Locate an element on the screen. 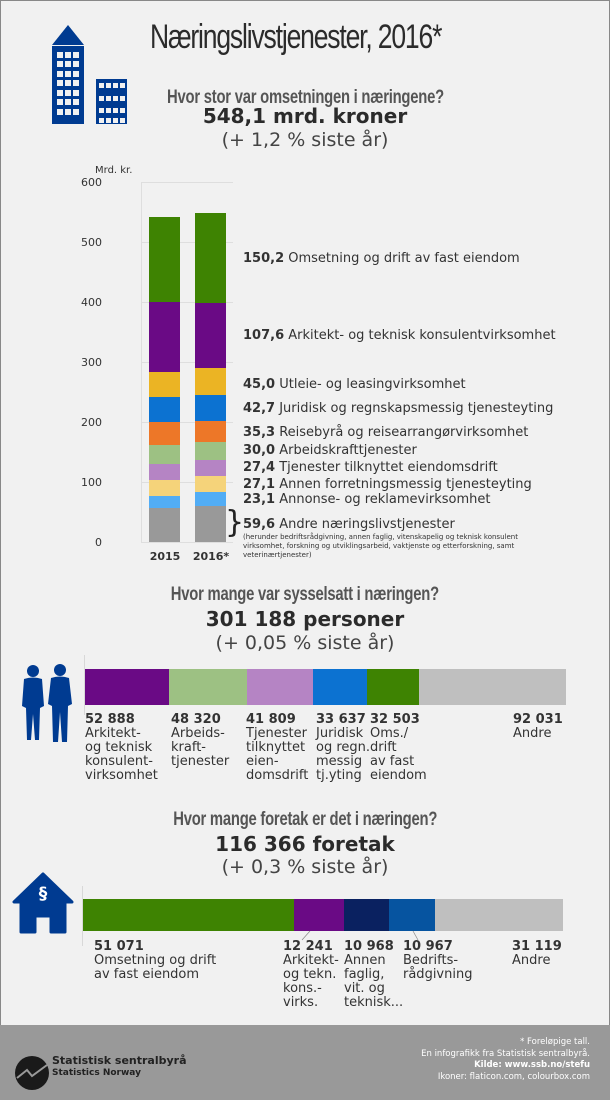 The image size is (610, 1100). house-paragraph-icon: § is located at coordinates (43, 903).